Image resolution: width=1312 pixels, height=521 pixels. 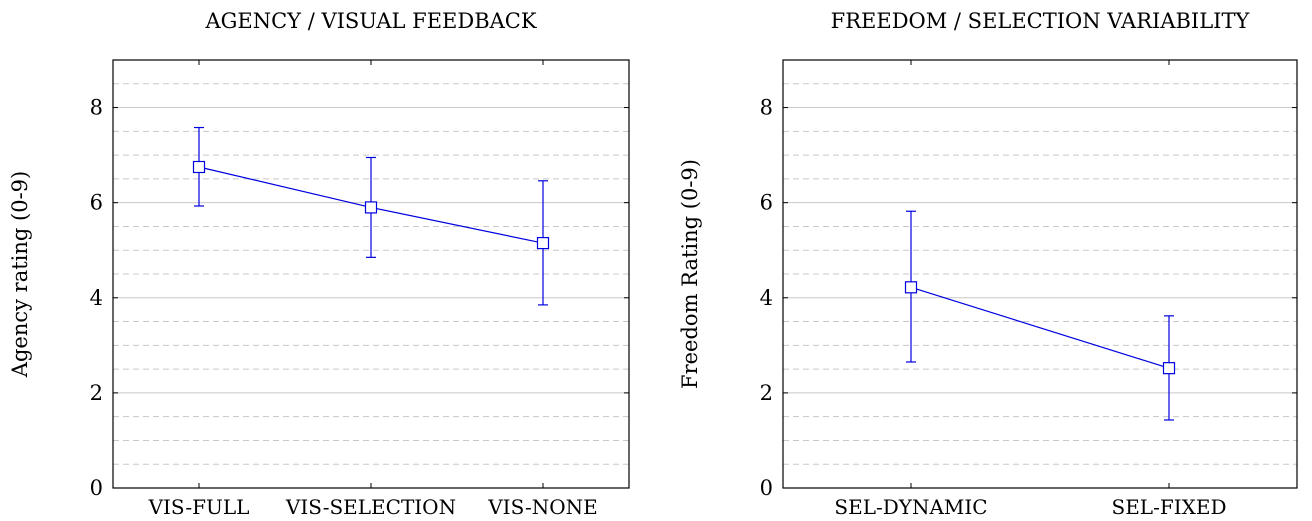 I want to click on x-tick-label: SEL-FIXED, so click(x=1169, y=507).